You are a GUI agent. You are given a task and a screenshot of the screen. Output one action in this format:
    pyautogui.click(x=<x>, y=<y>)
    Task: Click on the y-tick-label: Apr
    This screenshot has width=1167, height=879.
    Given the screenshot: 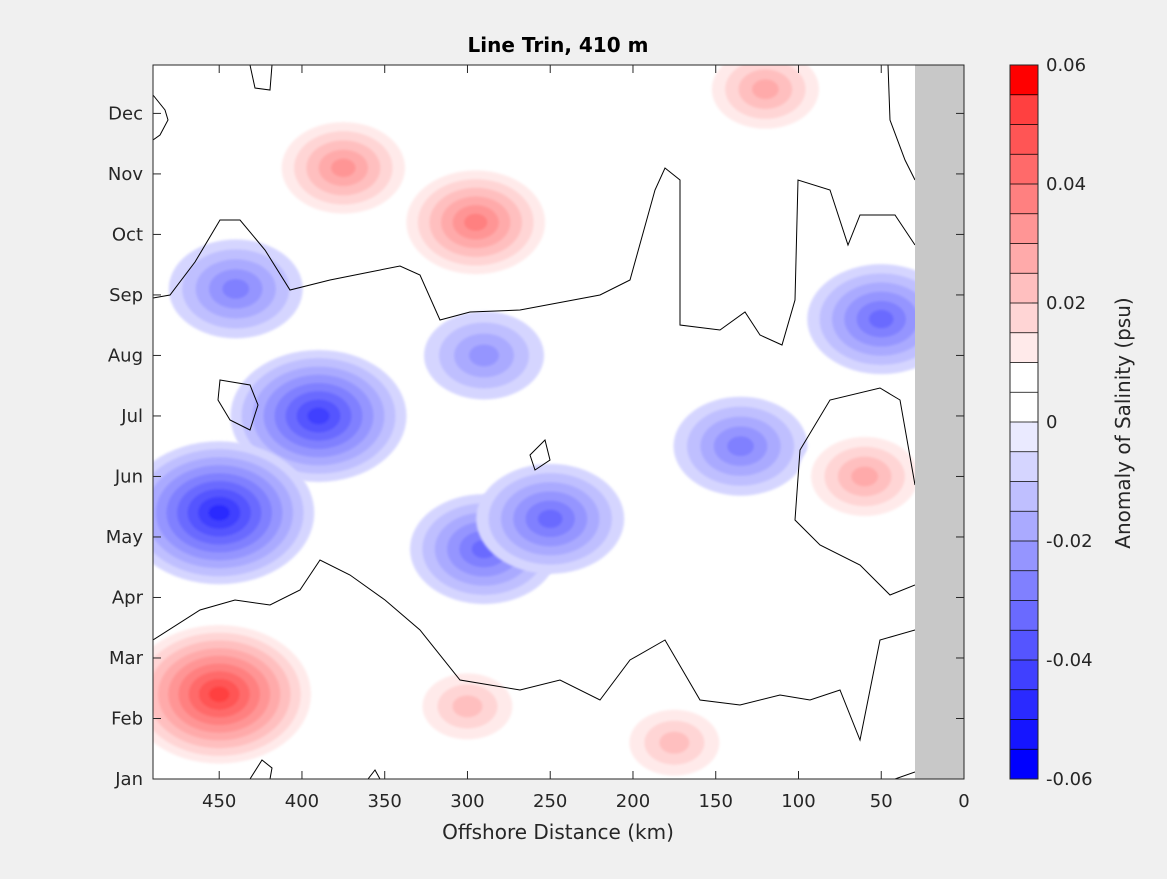 What is the action you would take?
    pyautogui.click(x=128, y=597)
    